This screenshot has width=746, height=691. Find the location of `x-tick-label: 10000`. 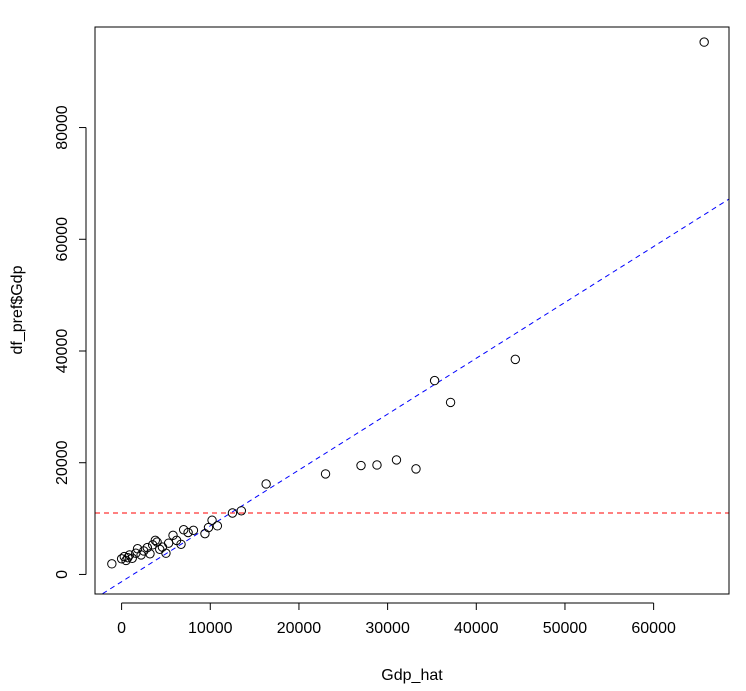

x-tick-label: 10000 is located at coordinates (210, 628).